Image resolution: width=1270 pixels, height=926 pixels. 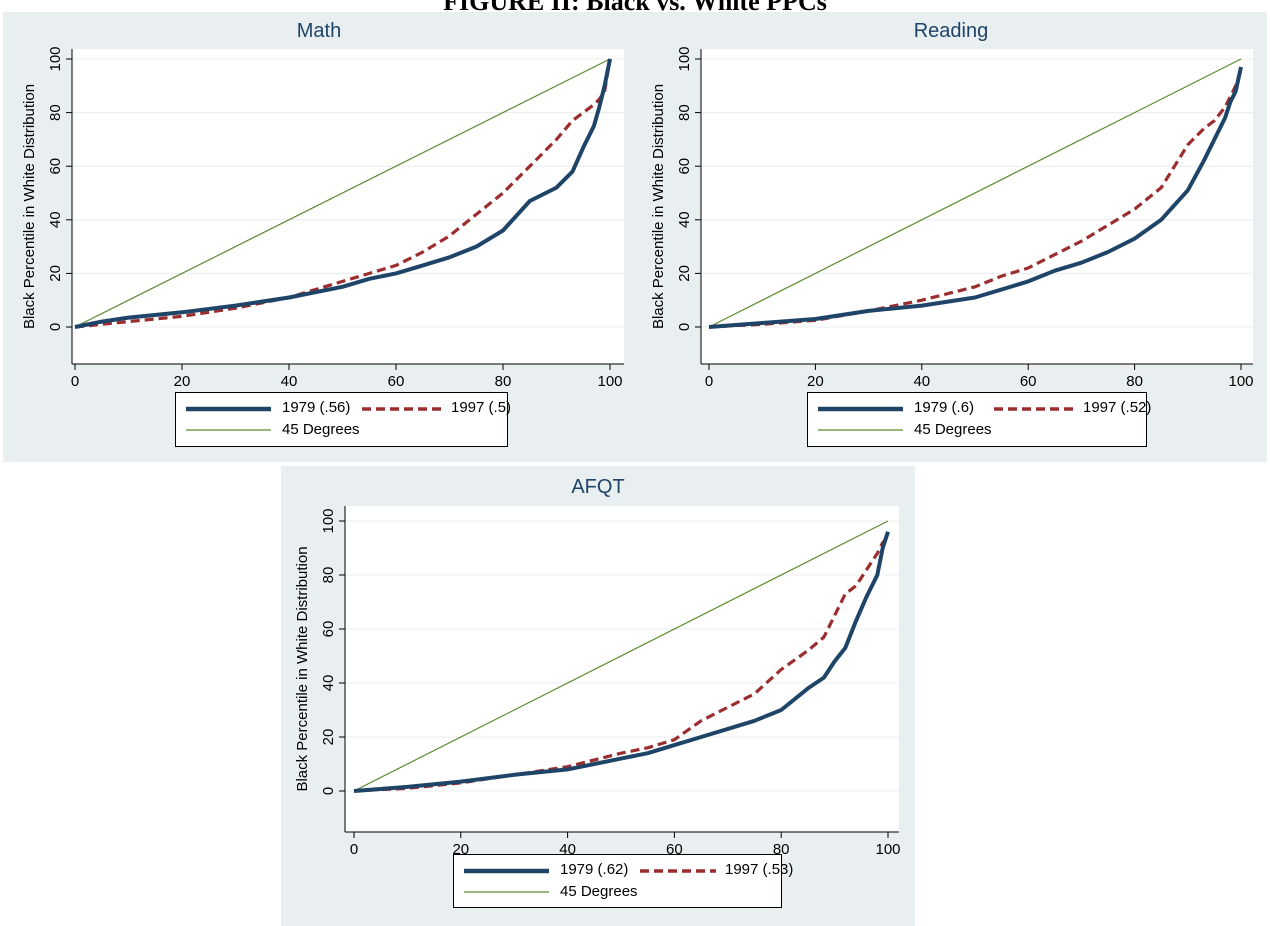 I want to click on panel-title: Math, so click(x=319, y=31).